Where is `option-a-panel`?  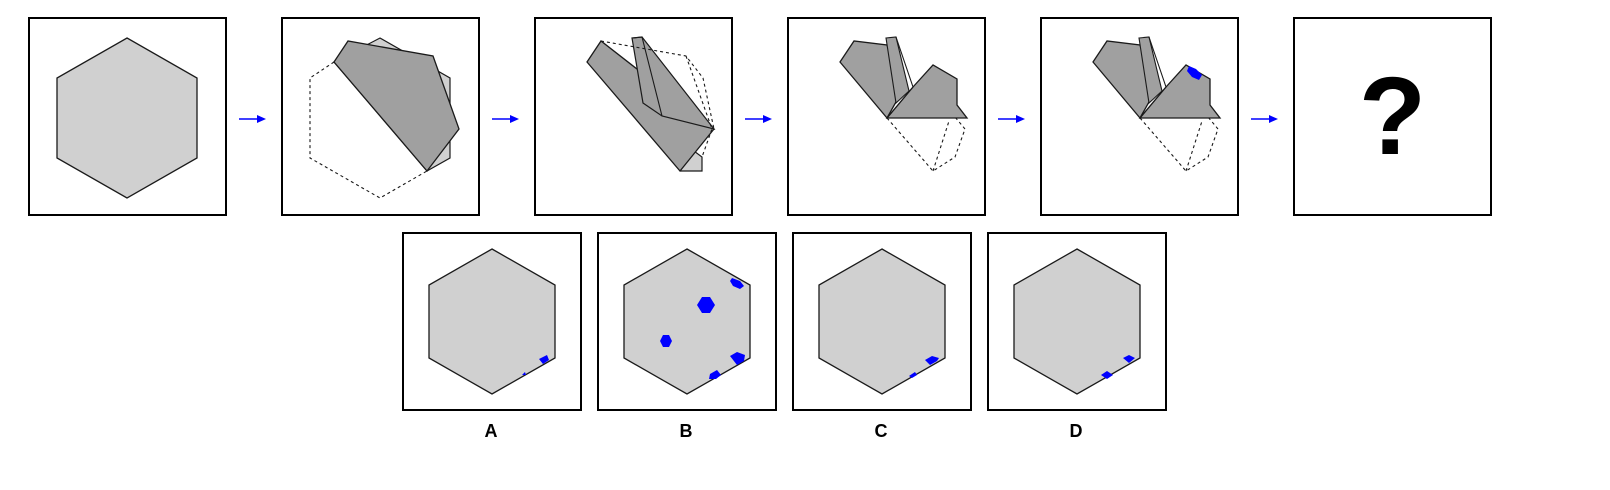 option-a-panel is located at coordinates (492, 321).